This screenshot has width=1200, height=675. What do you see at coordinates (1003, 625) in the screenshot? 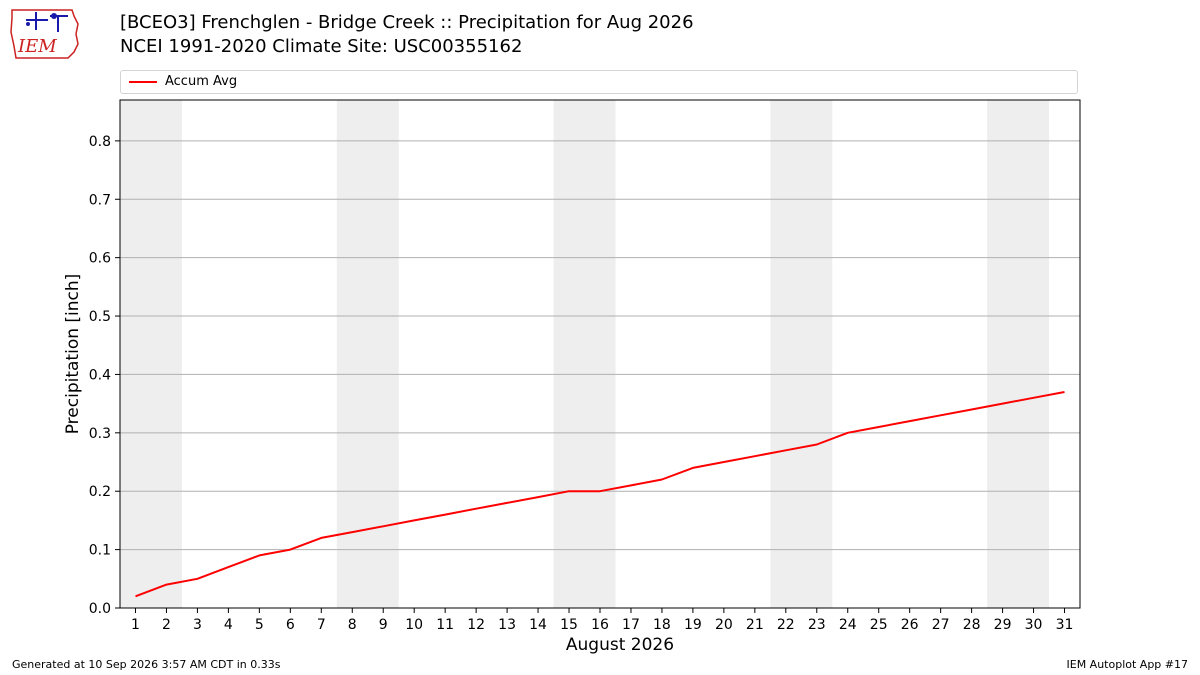
I see `x-tick-label: 29` at bounding box center [1003, 625].